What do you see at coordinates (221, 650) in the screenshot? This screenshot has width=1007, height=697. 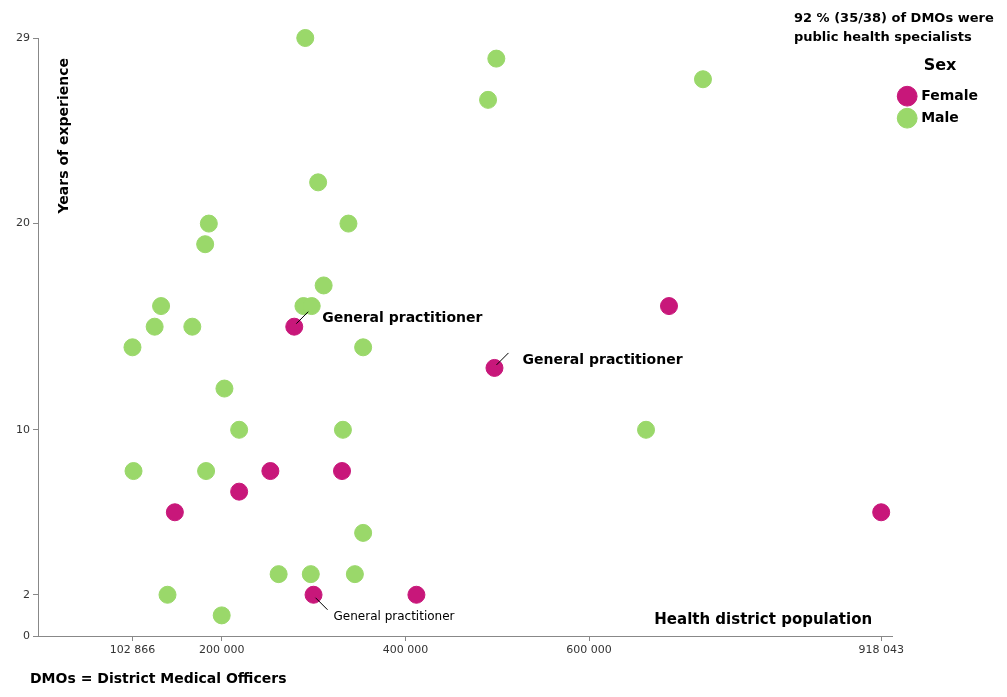 I see `x-tick-label: 200 000` at bounding box center [221, 650].